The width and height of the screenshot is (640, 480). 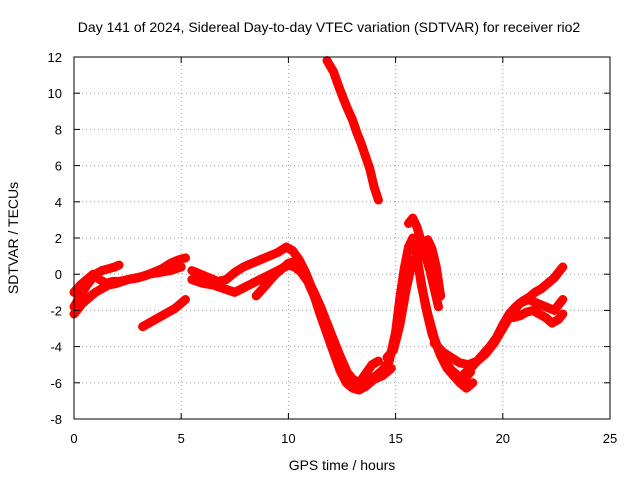 I want to click on series-pass-h, so click(x=352, y=130).